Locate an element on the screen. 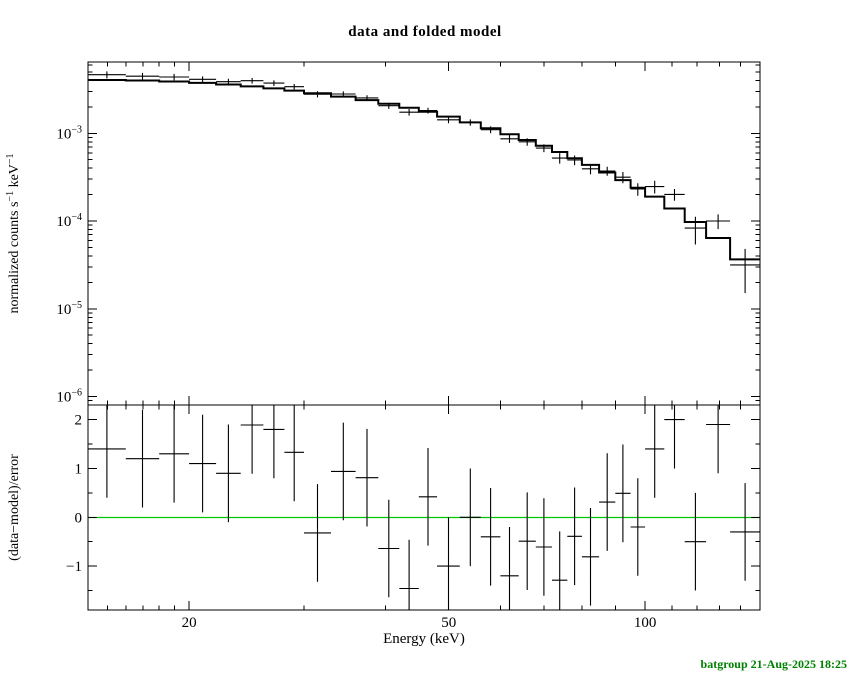  timestamp: batgroup 21-Aug-2025 18:25 is located at coordinates (773, 664).